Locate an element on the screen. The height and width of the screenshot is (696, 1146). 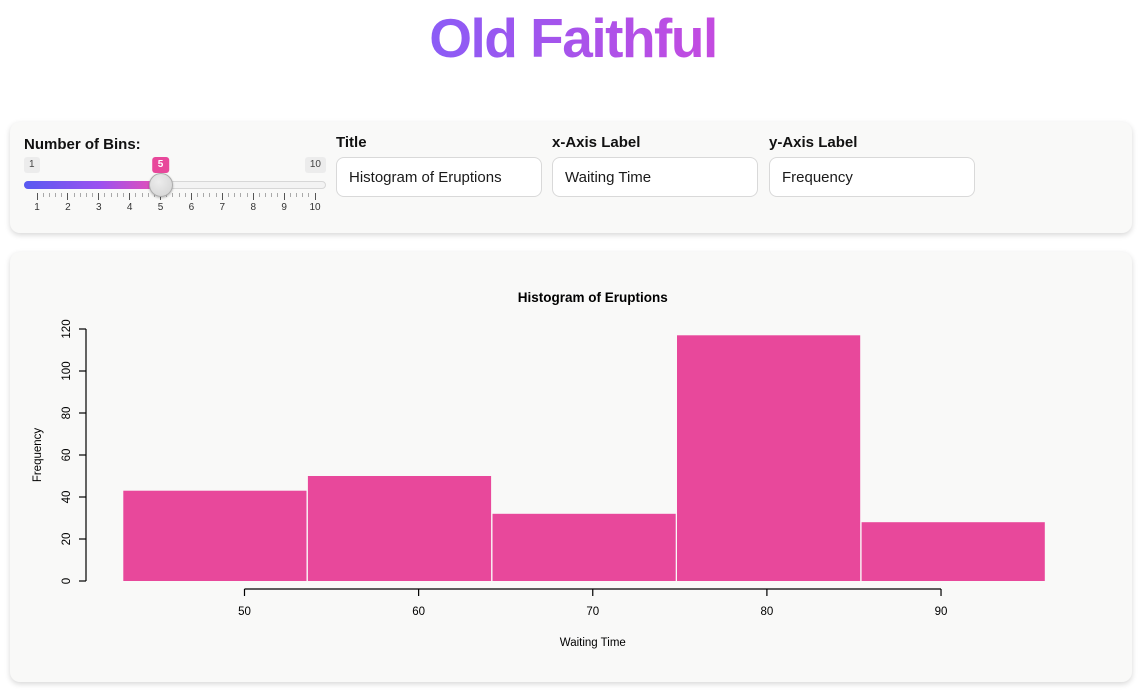
y-tick-label: 0 is located at coordinates (67, 581).